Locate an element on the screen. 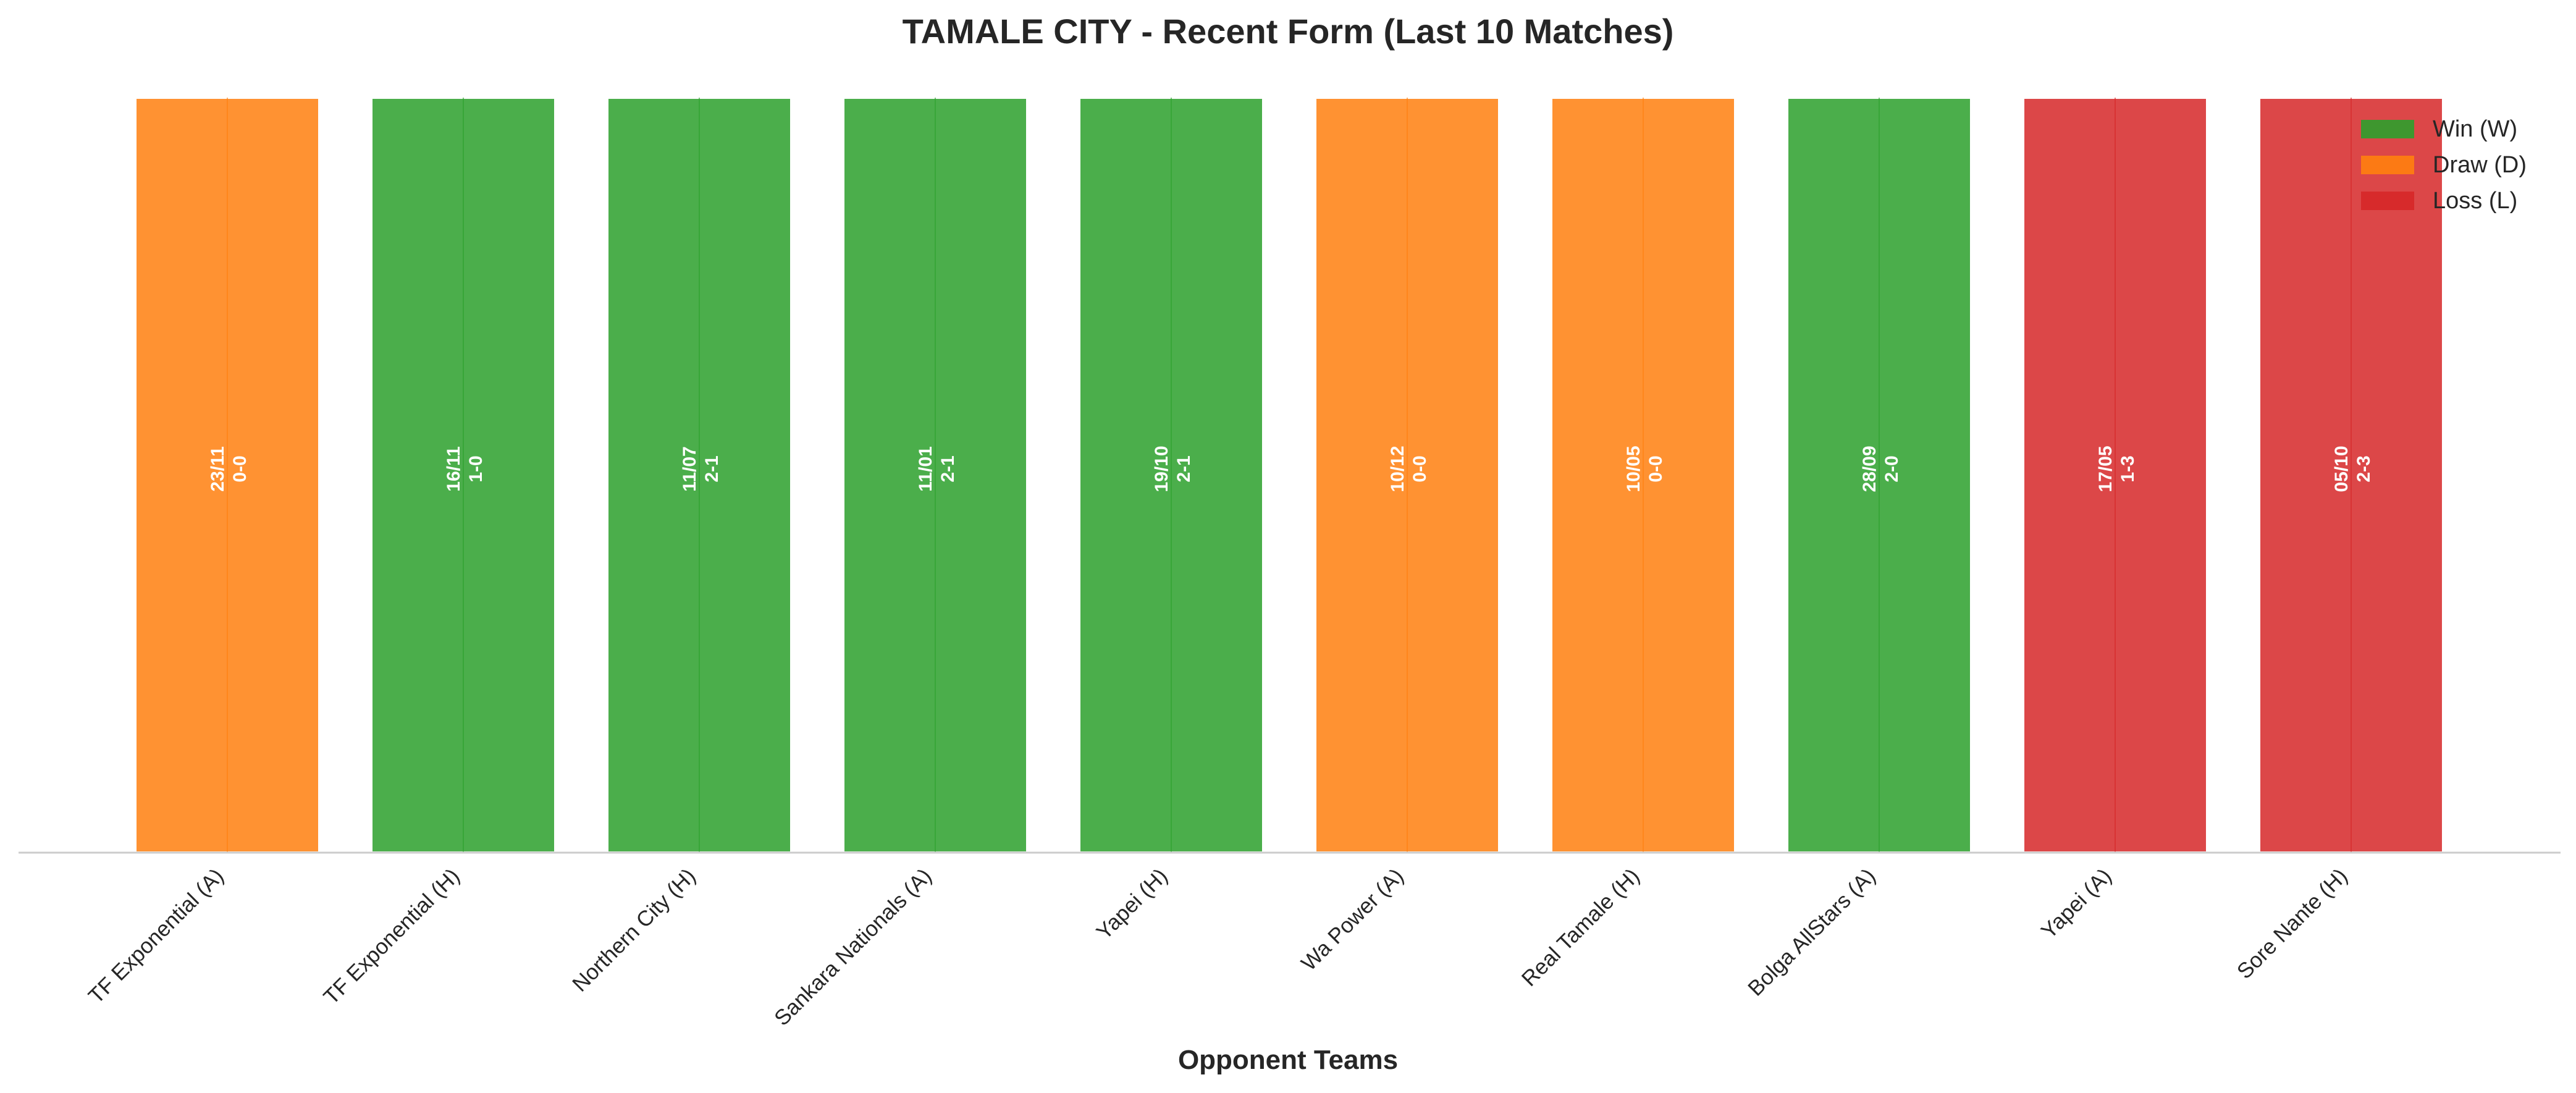 This screenshot has height=1093, width=2576. legend-swatch-d is located at coordinates (2387, 165).